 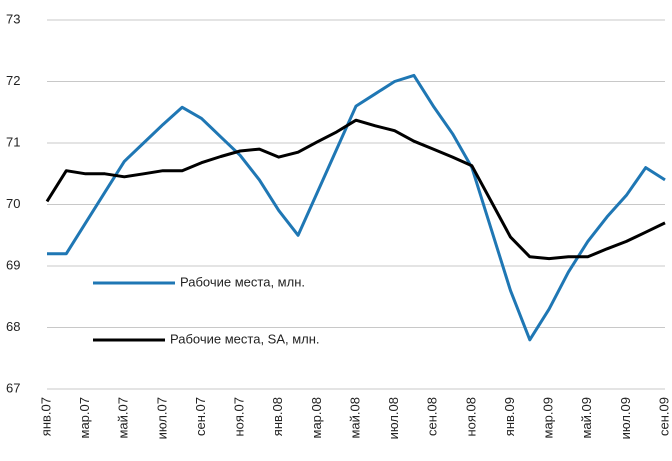 What do you see at coordinates (13, 203) in the screenshot?
I see `y-tick-label: 70` at bounding box center [13, 203].